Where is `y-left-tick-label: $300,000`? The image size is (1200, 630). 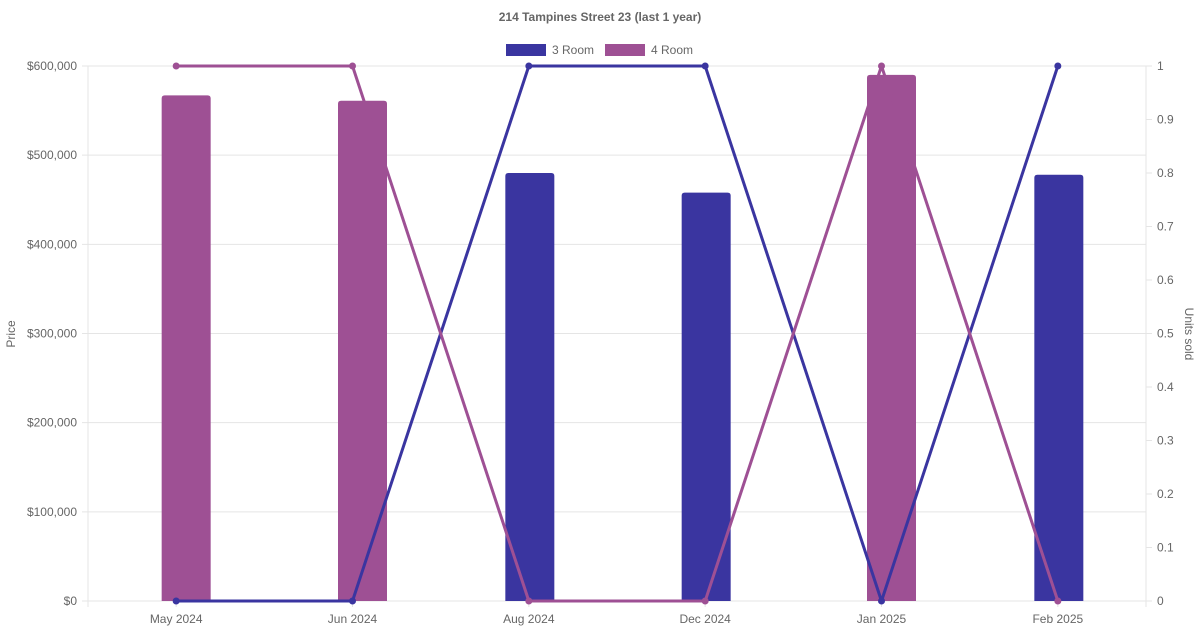 y-left-tick-label: $300,000 is located at coordinates (52, 334).